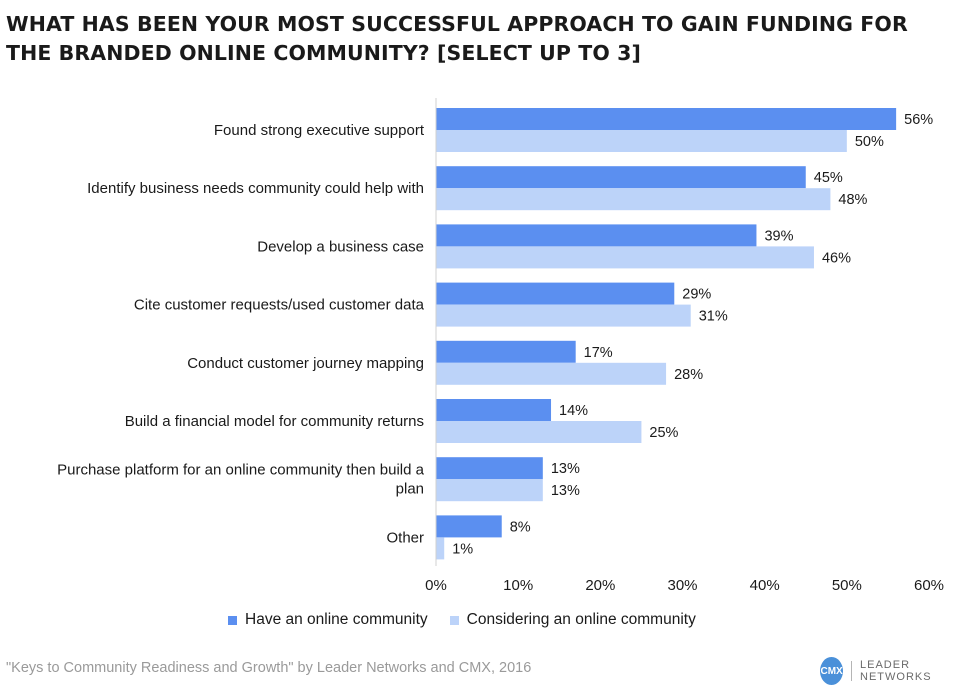 Image resolution: width=964 pixels, height=699 pixels. Describe the element at coordinates (918, 120) in the screenshot. I see `value-label-have-0: 56%` at that location.